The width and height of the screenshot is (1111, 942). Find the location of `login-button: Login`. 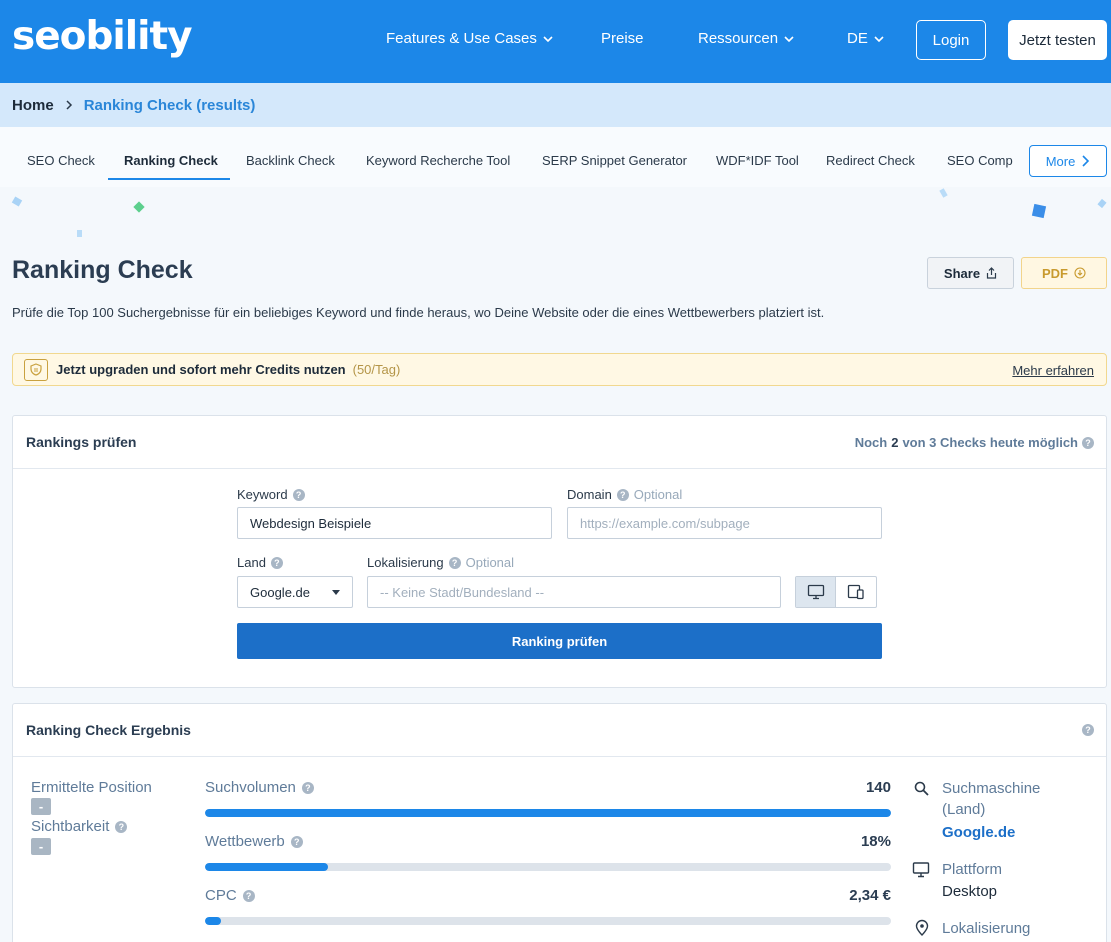

login-button: Login is located at coordinates (951, 40).